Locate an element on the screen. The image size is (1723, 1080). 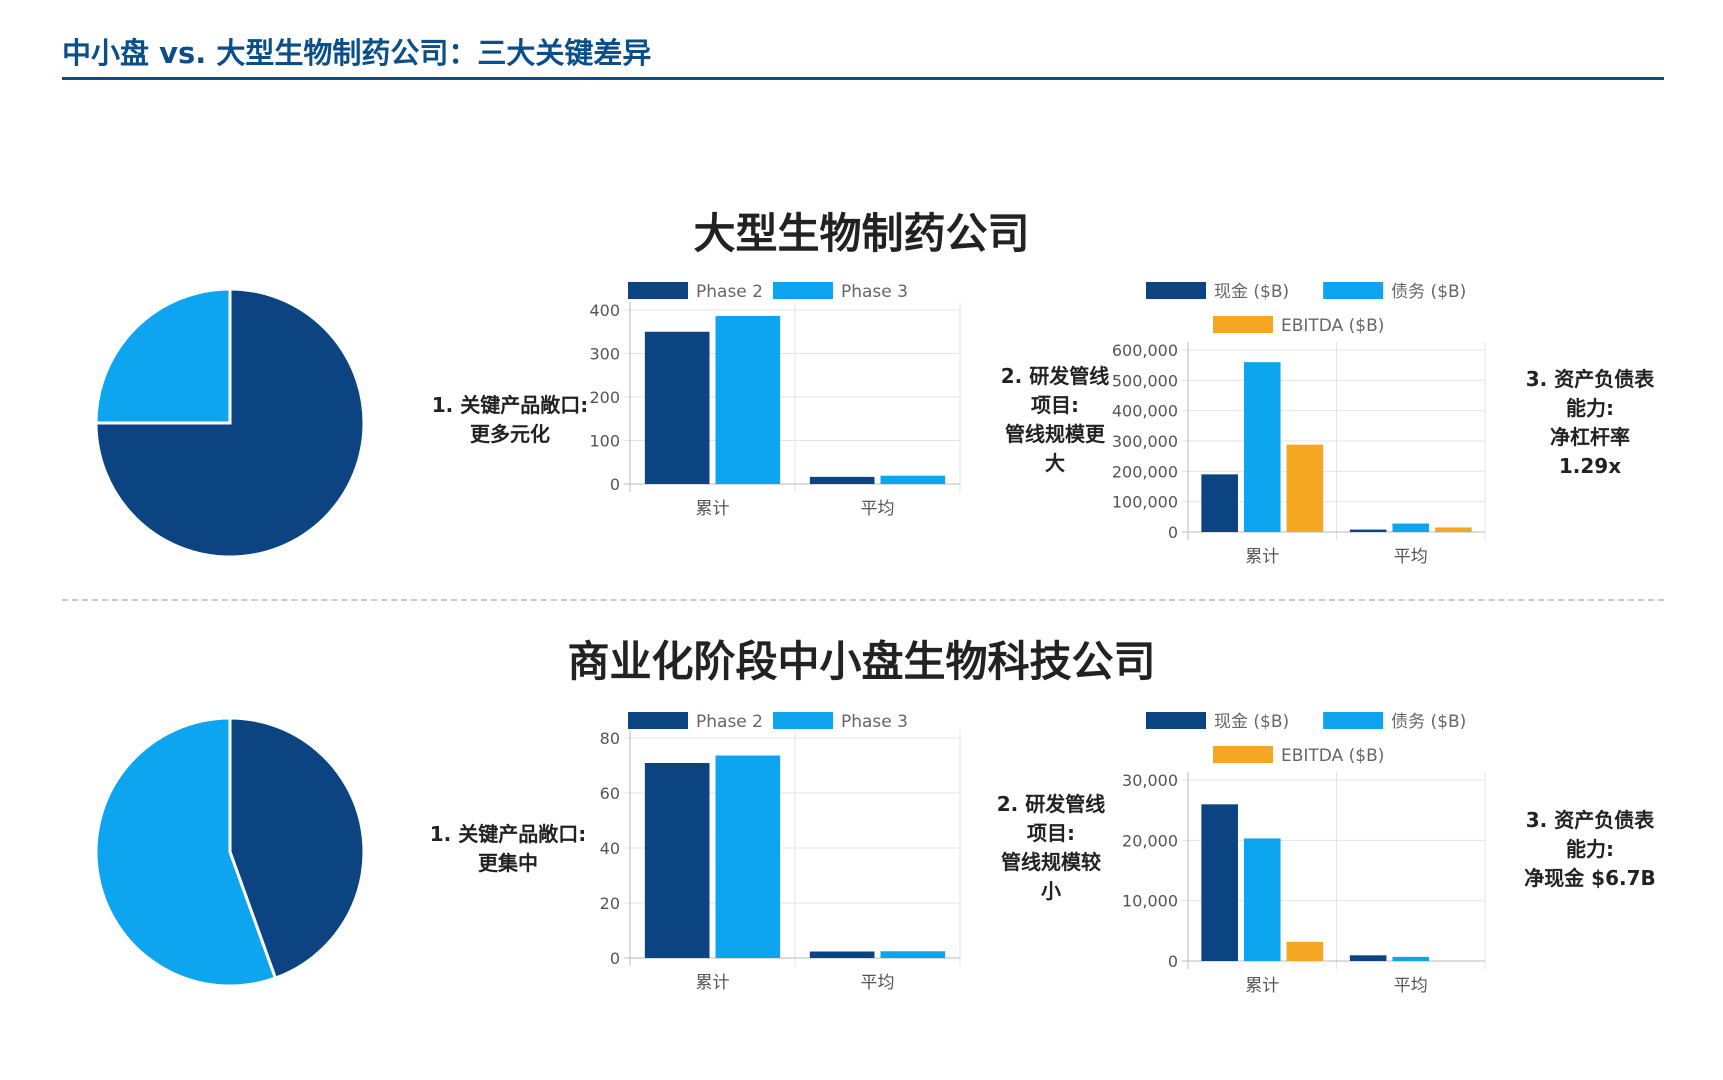
label-line: 大 is located at coordinates (1055, 463).